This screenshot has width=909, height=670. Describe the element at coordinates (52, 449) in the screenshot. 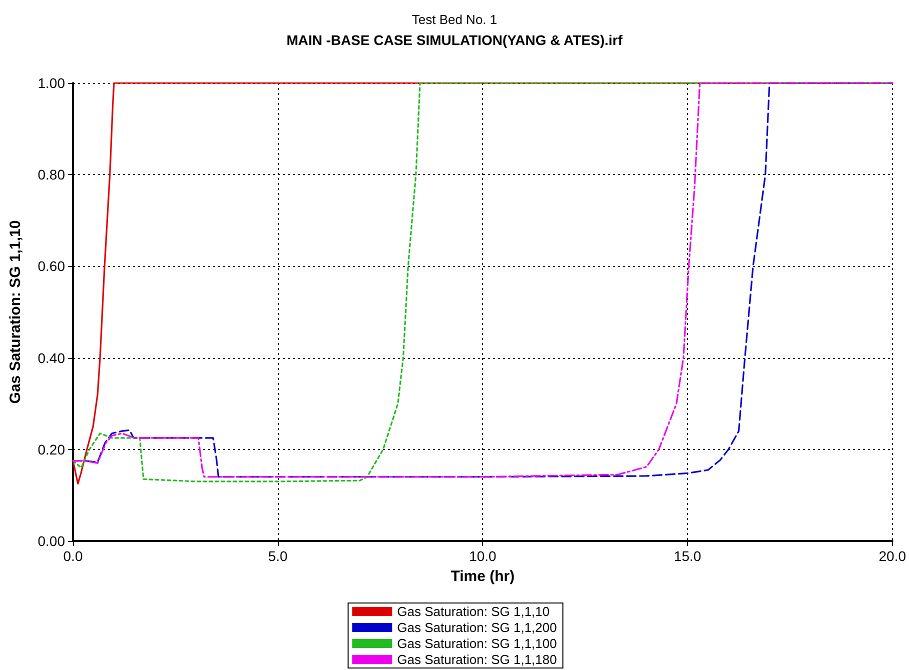

I see `y-tick-label: 0.20` at that location.